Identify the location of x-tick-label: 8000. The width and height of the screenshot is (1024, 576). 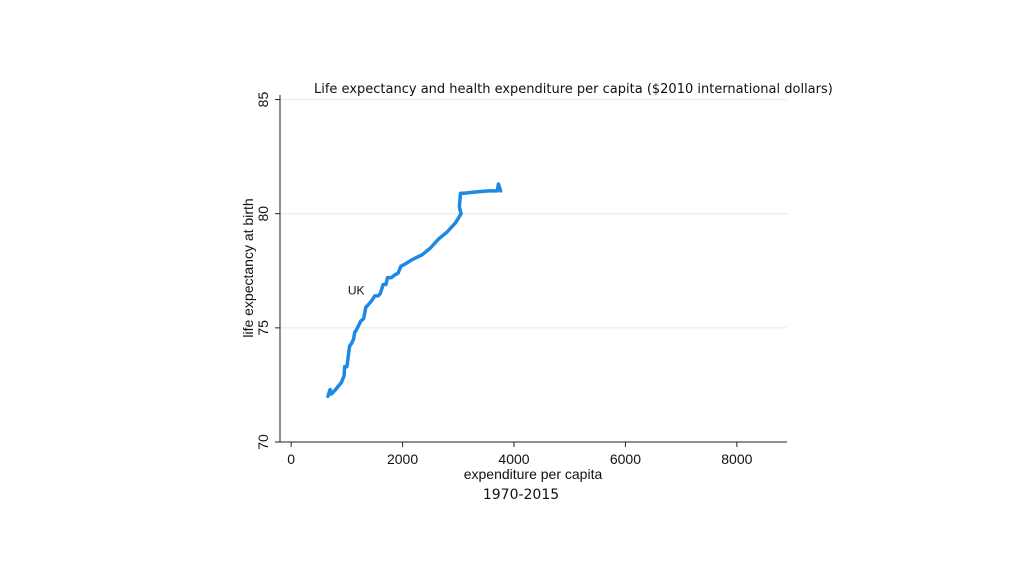
(736, 459).